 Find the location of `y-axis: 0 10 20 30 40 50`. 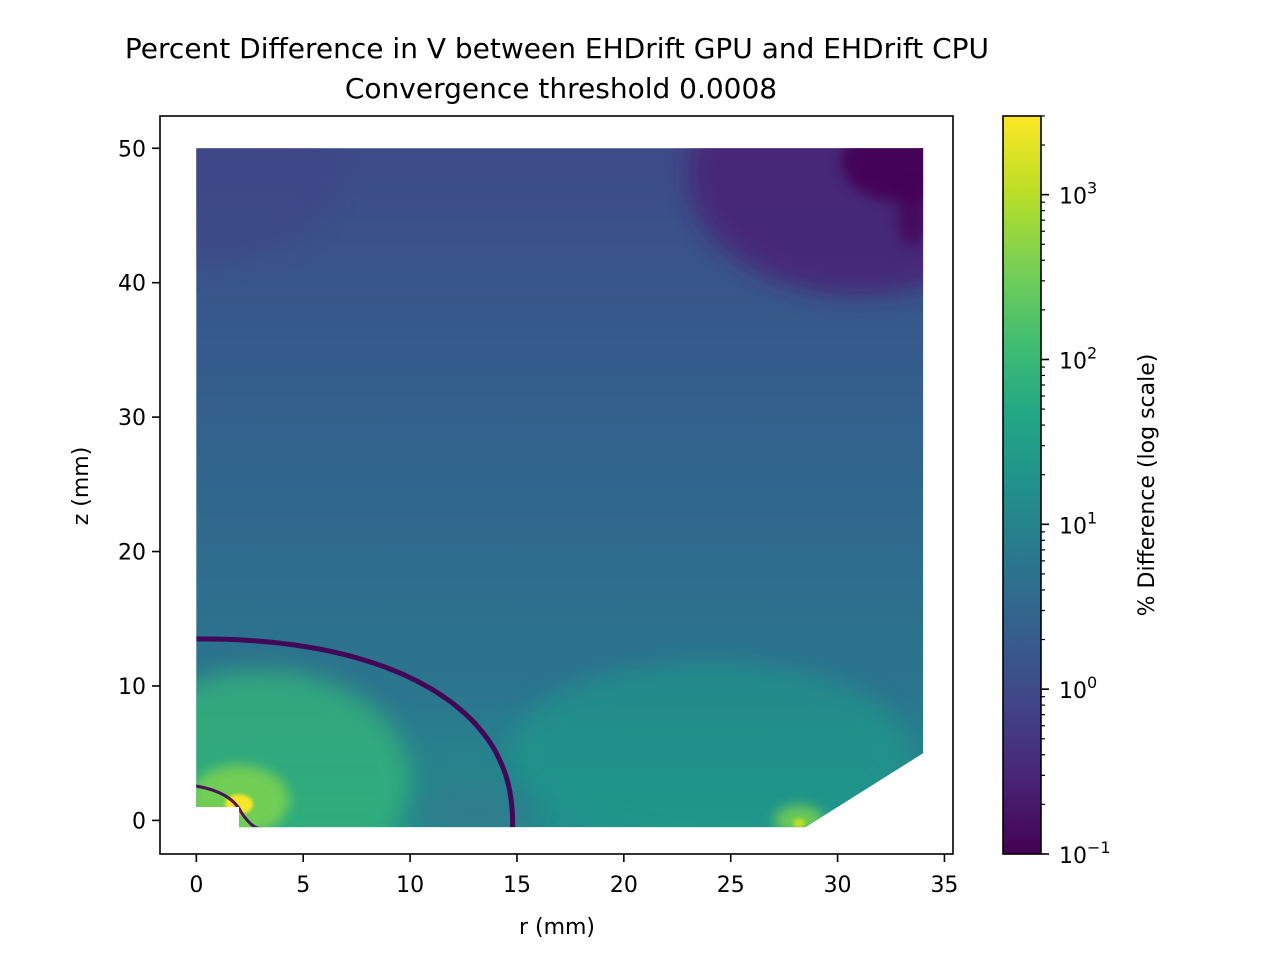

y-axis: 0 10 20 30 40 50 is located at coordinates (139, 485).